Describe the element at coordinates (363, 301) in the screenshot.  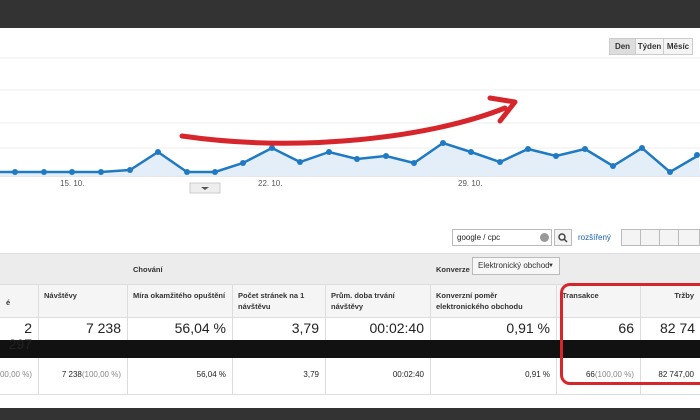
I see `column-header: Prům. doba trvání návštěvy` at that location.